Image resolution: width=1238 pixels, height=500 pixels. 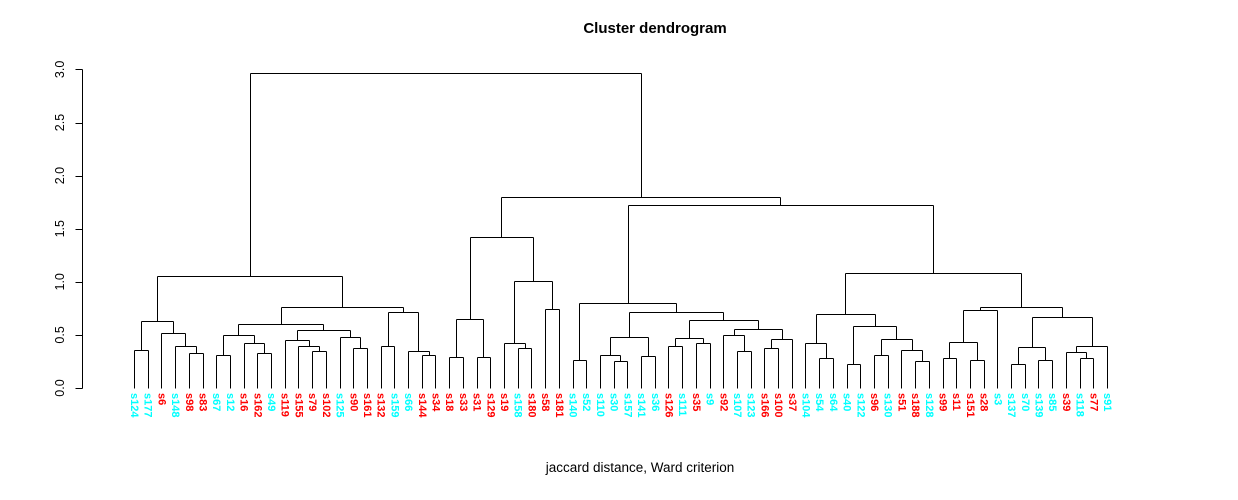 I want to click on leaf-label-s35: s35, so click(x=696, y=402).